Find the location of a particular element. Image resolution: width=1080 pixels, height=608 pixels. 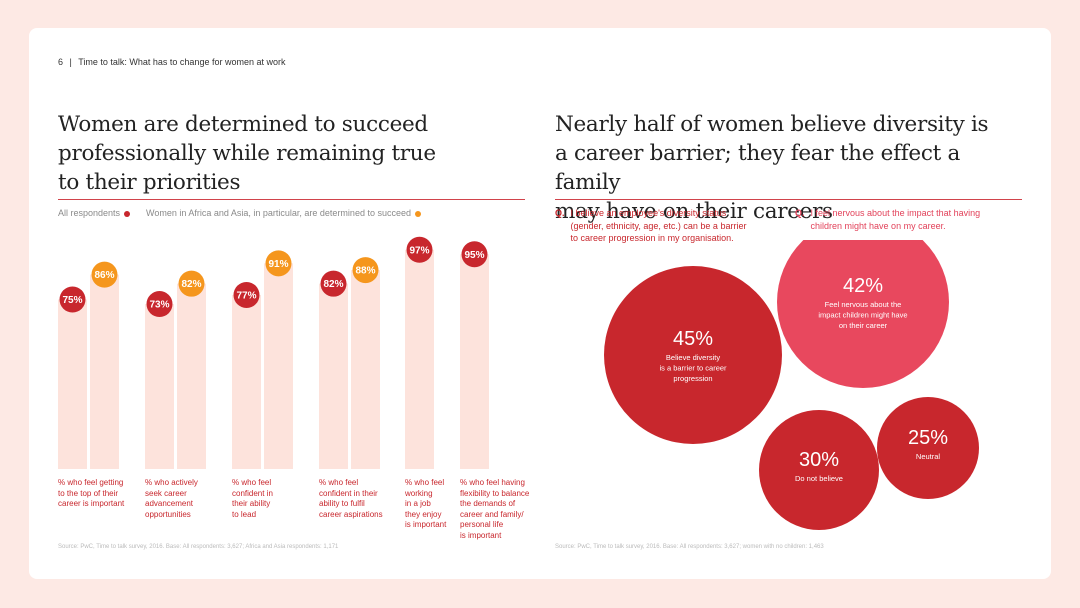

left-title-rule is located at coordinates (291, 199).